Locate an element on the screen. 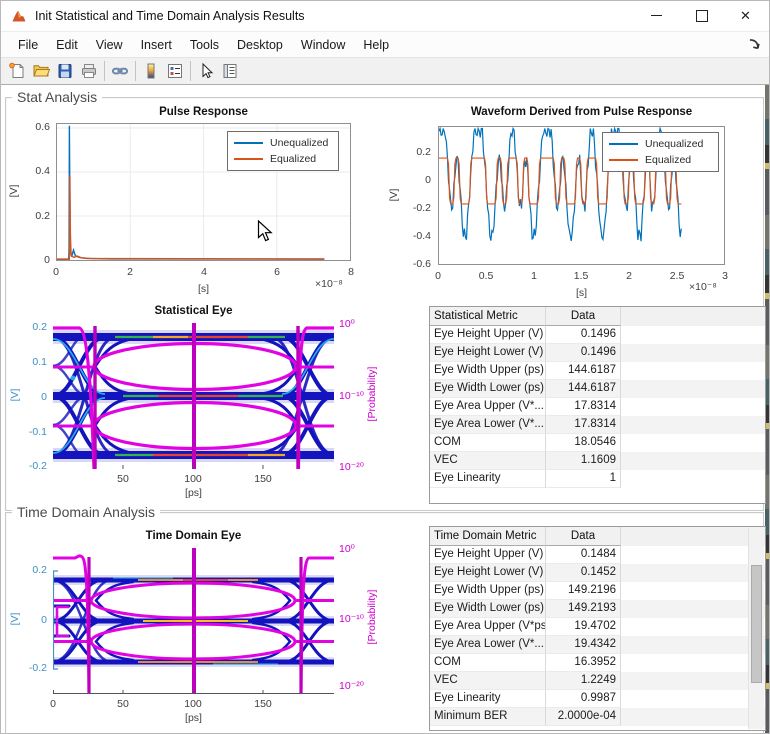 Image resolution: width=770 pixels, height=734 pixels. menu-window: Window is located at coordinates (323, 44).